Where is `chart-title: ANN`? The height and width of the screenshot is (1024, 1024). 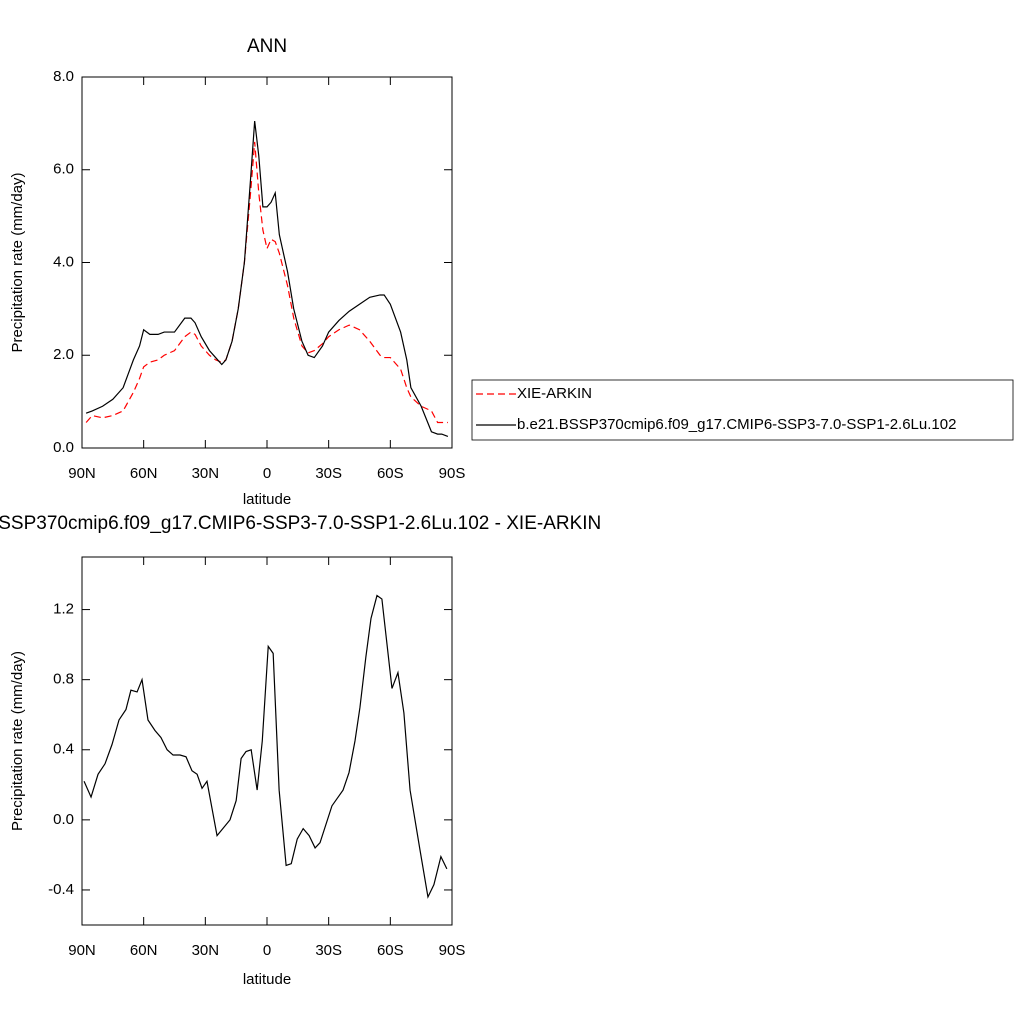
chart-title: ANN is located at coordinates (267, 46).